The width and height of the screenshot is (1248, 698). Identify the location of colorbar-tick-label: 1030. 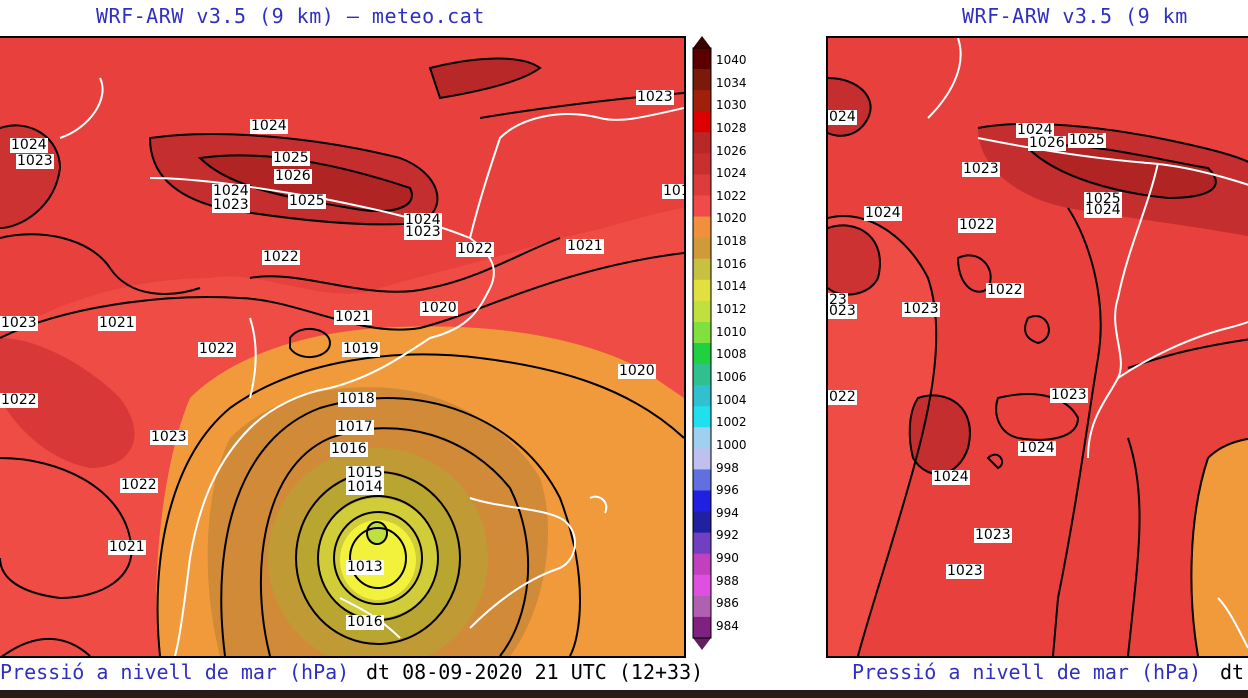
(731, 105).